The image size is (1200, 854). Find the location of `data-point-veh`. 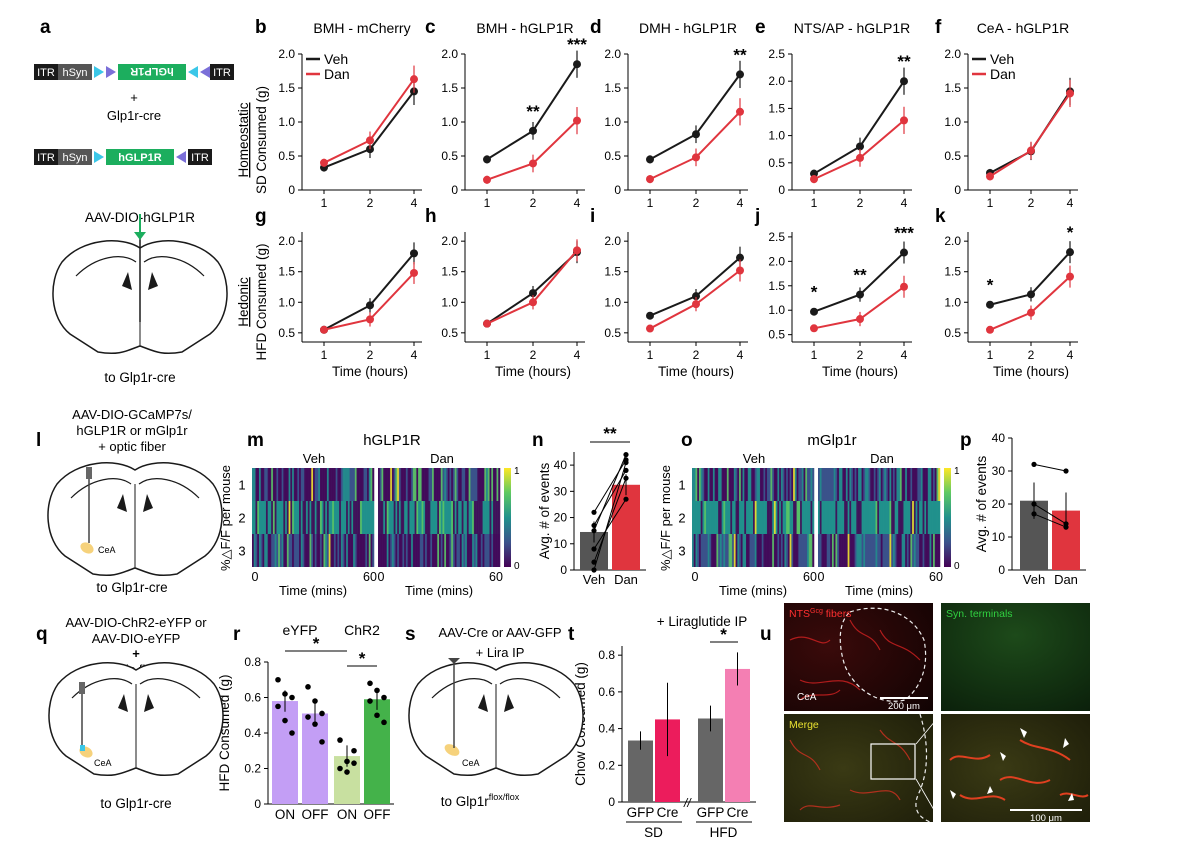

data-point-veh is located at coordinates (740, 74).